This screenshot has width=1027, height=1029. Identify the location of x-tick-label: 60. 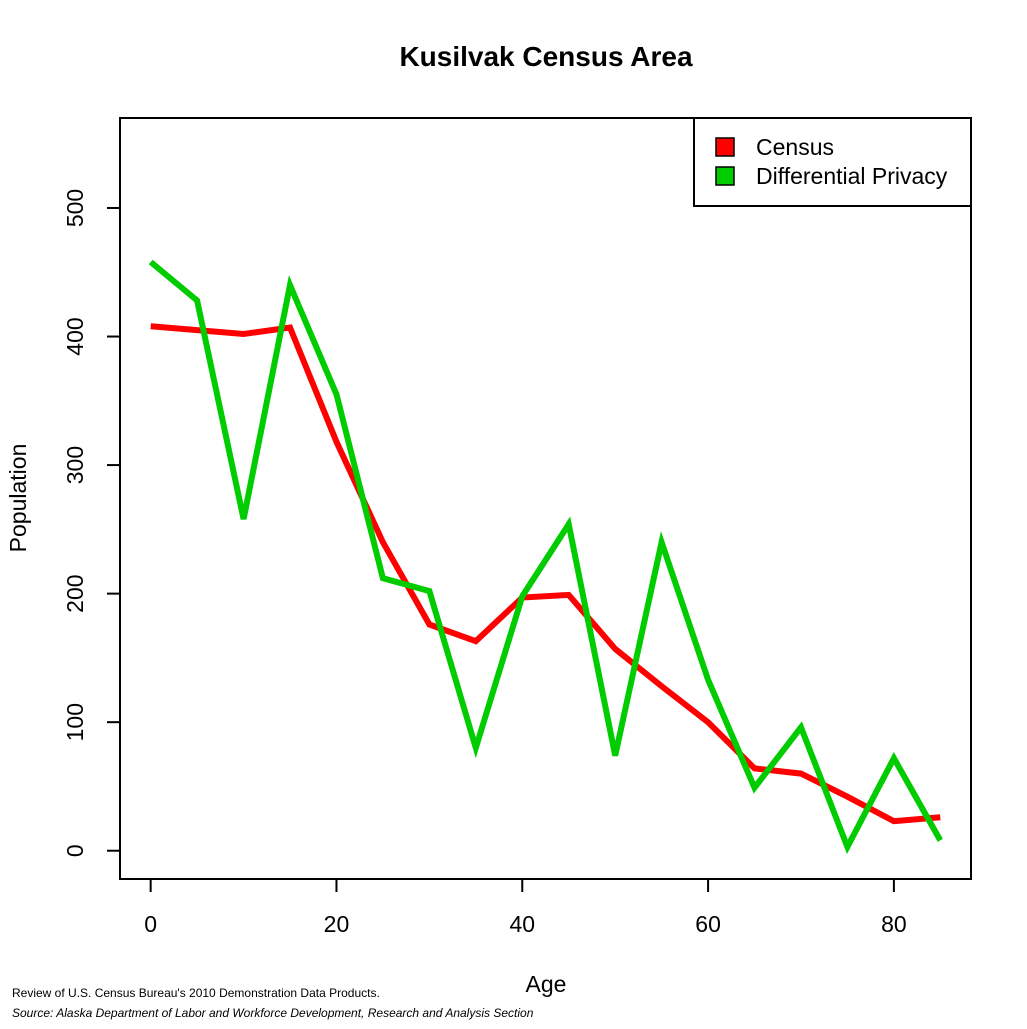
(708, 924).